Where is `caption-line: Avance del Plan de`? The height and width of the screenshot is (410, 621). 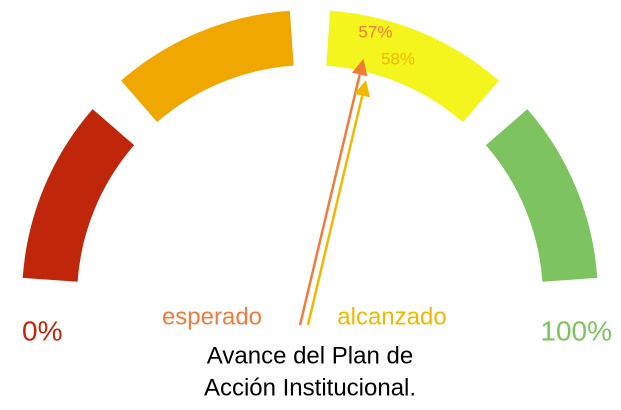
caption-line: Avance del Plan de is located at coordinates (310, 355).